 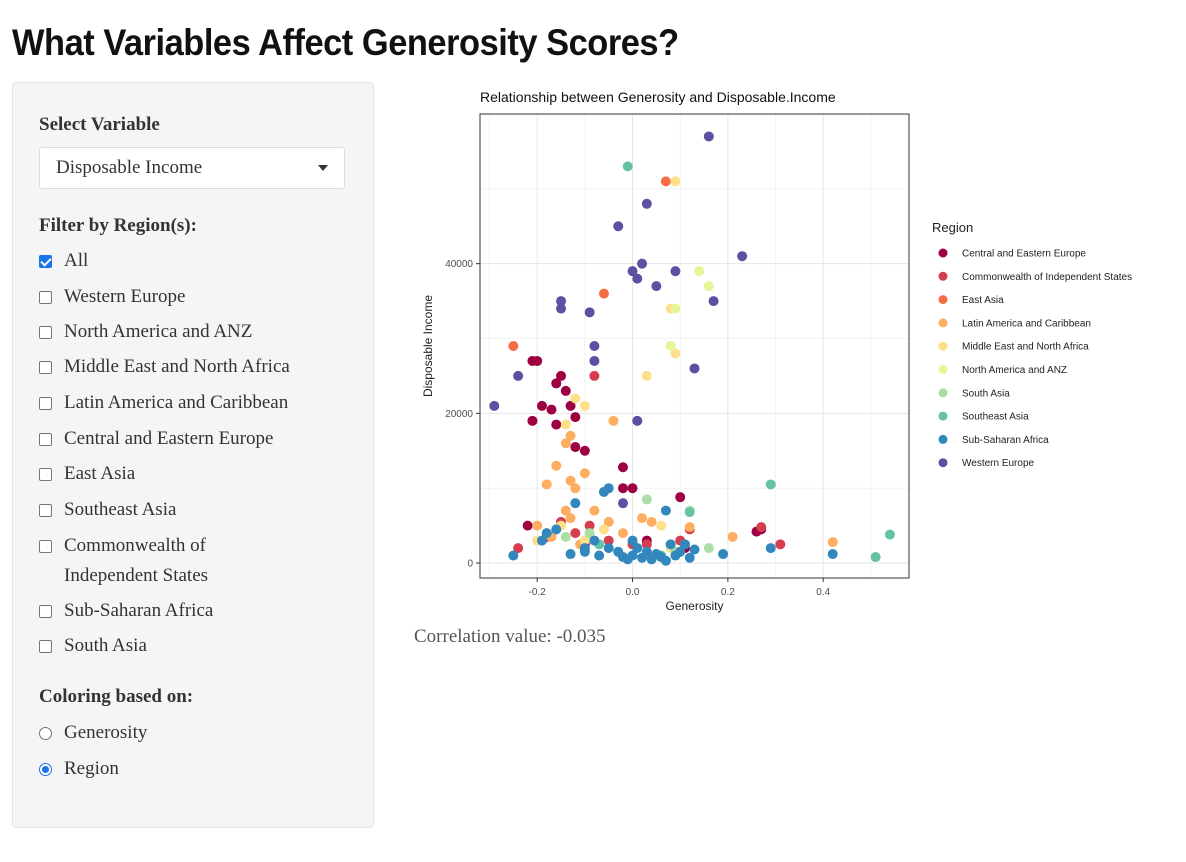 I want to click on legend-label: South Asia, so click(x=986, y=393).